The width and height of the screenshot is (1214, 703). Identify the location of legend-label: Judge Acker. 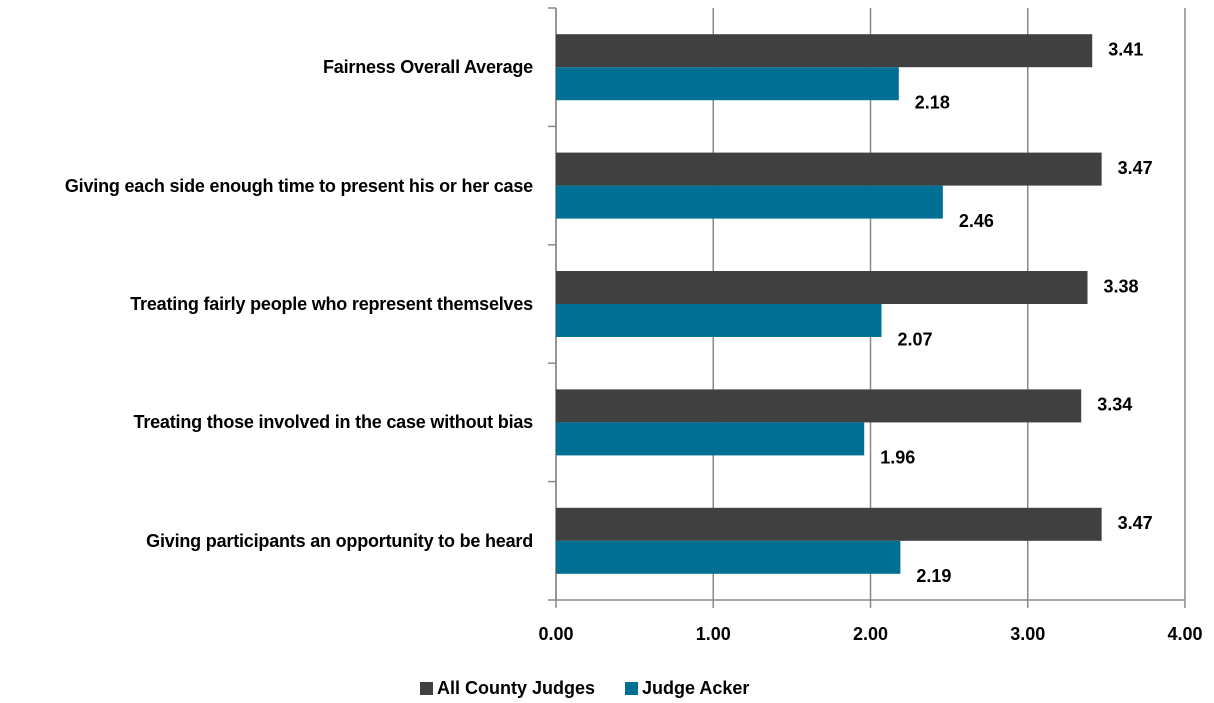
(695, 688).